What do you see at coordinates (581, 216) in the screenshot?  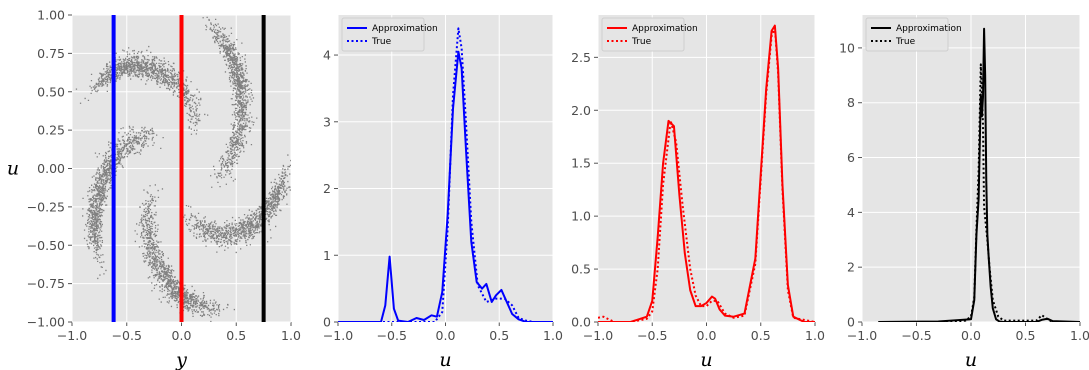 I see `y-tick-label: 1.0` at bounding box center [581, 216].